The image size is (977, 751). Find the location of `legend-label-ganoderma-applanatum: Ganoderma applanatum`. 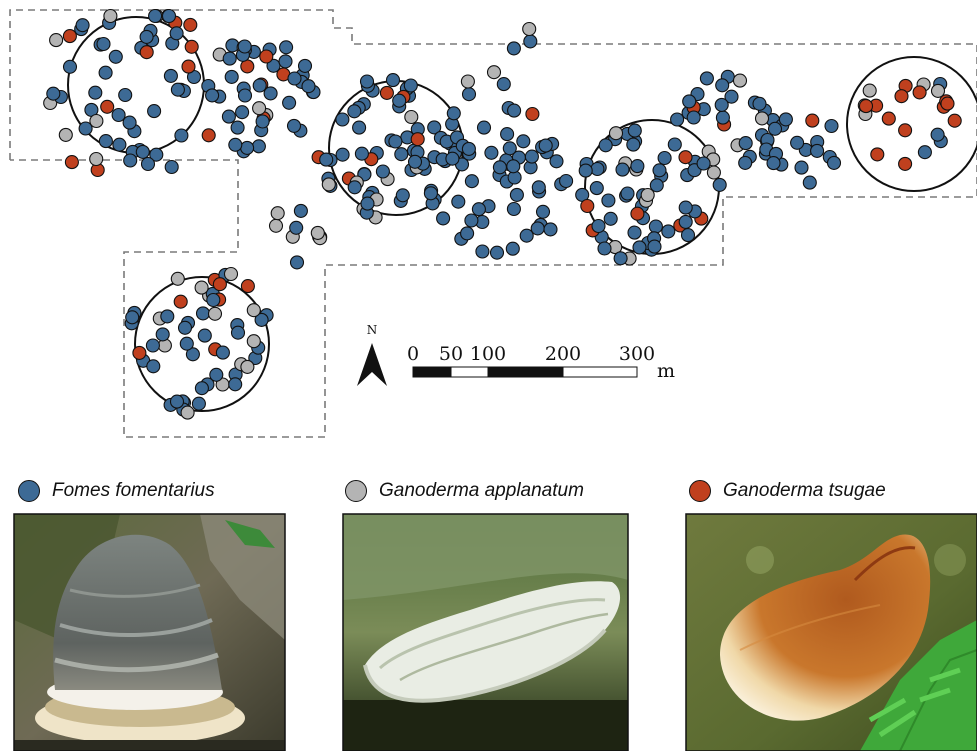

legend-label-ganoderma-applanatum: Ganoderma applanatum is located at coordinates (481, 490).